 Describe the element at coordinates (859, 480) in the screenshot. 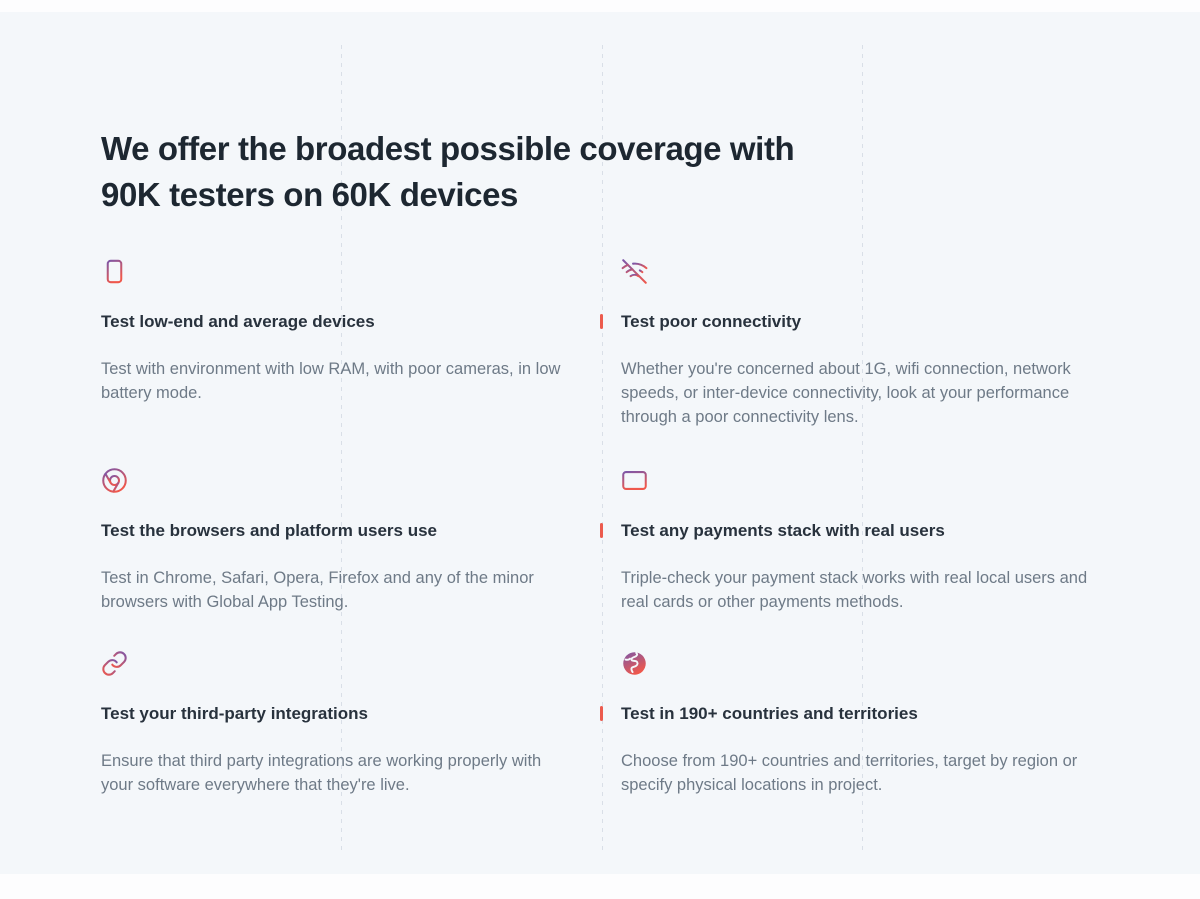

I see `credit-card-icon` at that location.